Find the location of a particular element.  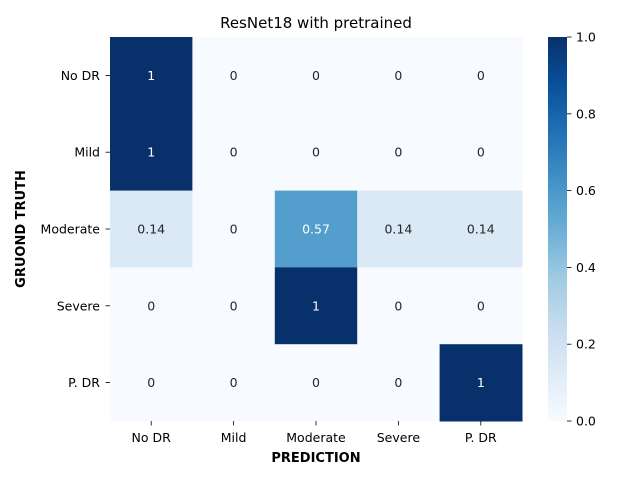

y-tick-label: Mild is located at coordinates (87, 152).